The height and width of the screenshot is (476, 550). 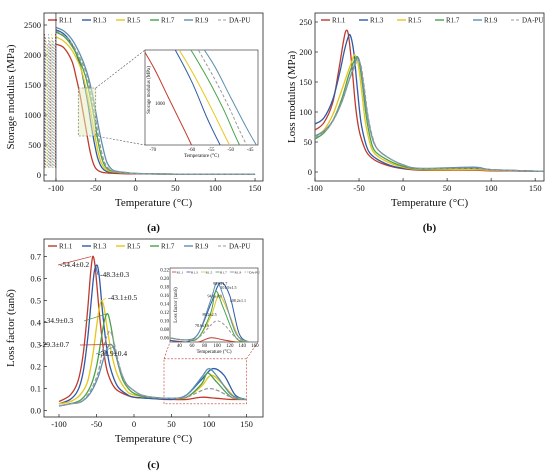 I want to click on inset-y-tick-label: 0.14, so click(x=164, y=304).